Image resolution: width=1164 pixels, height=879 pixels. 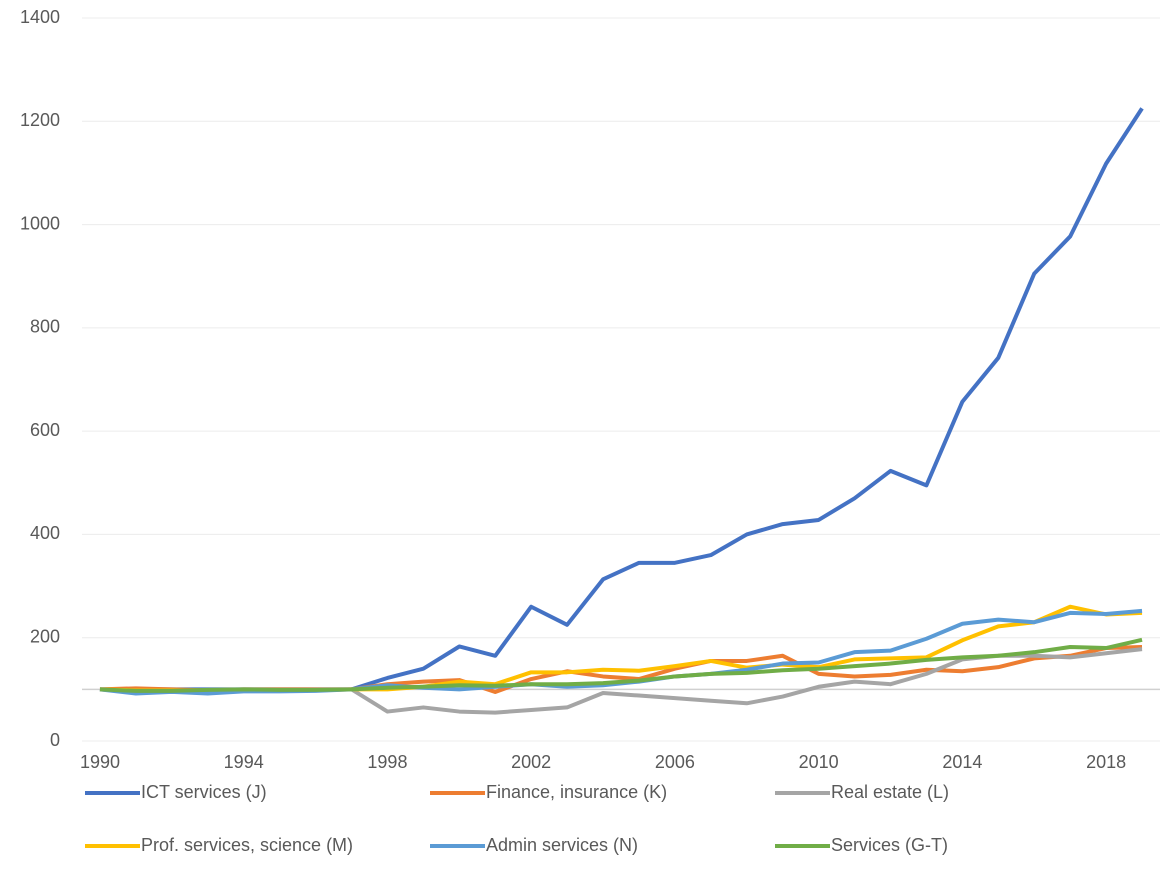 What do you see at coordinates (576, 792) in the screenshot?
I see `legend-label: Finance, insurance (K)` at bounding box center [576, 792].